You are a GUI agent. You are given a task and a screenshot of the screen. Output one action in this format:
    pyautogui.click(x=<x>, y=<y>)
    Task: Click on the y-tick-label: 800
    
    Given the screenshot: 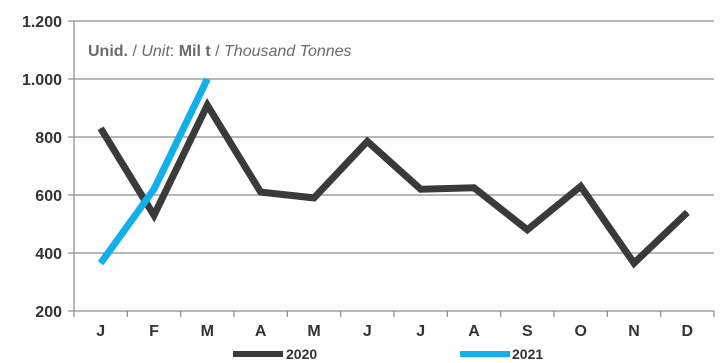 What is the action you would take?
    pyautogui.click(x=48, y=138)
    